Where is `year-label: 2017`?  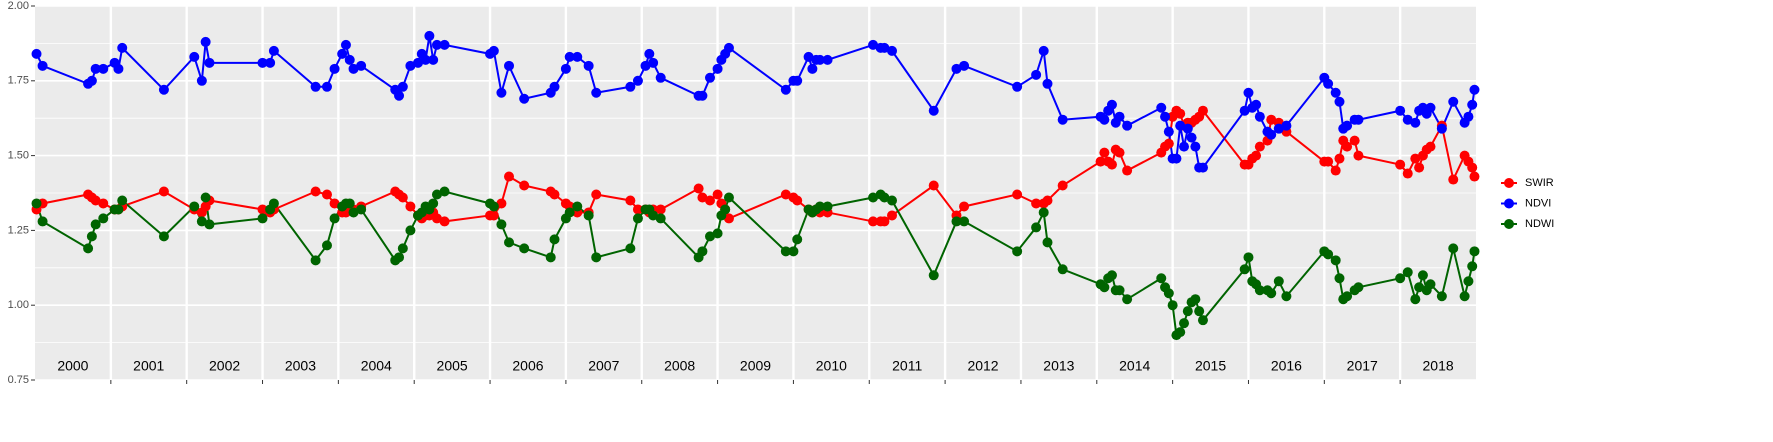
year-label: 2017 is located at coordinates (1362, 366).